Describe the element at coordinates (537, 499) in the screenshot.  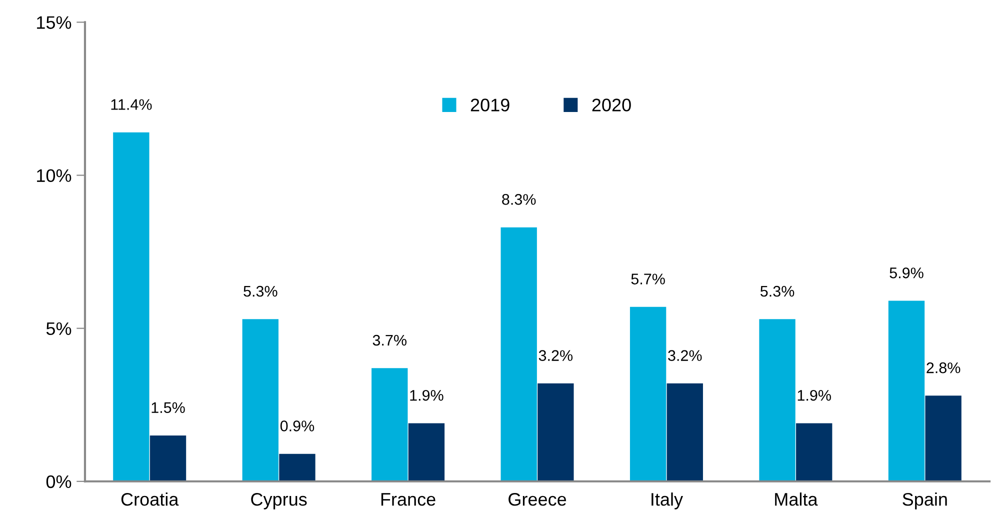
I see `x-tick-label: Greece` at that location.